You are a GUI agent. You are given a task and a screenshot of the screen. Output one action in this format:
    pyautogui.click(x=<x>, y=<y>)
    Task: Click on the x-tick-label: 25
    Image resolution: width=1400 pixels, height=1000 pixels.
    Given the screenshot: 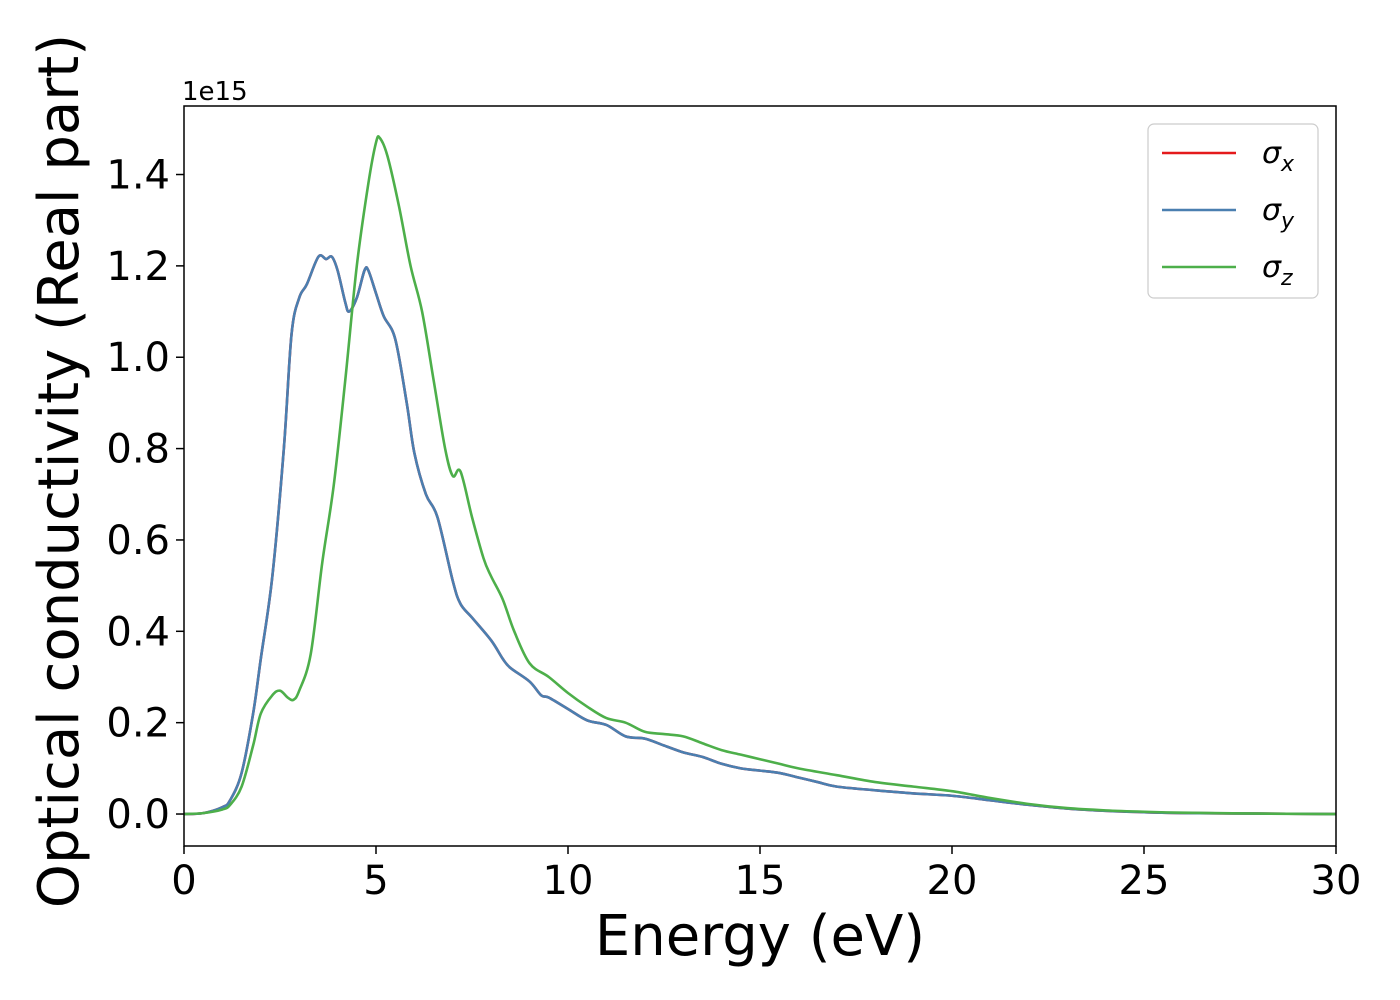 What is the action you would take?
    pyautogui.click(x=1144, y=881)
    